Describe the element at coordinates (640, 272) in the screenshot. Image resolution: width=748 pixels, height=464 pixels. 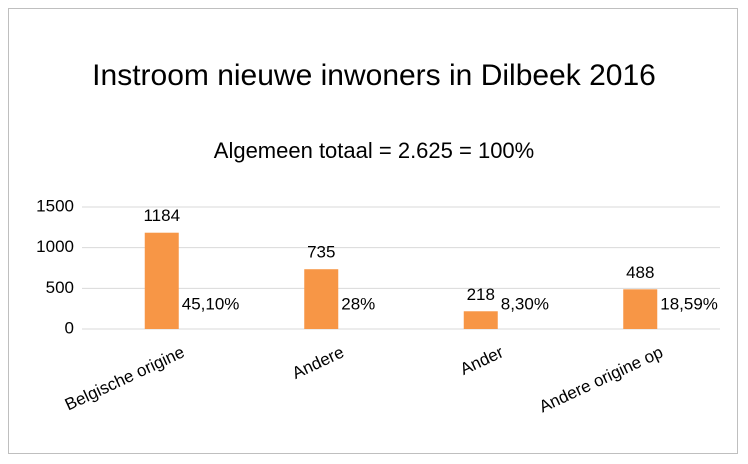
I see `data-label: 488` at that location.